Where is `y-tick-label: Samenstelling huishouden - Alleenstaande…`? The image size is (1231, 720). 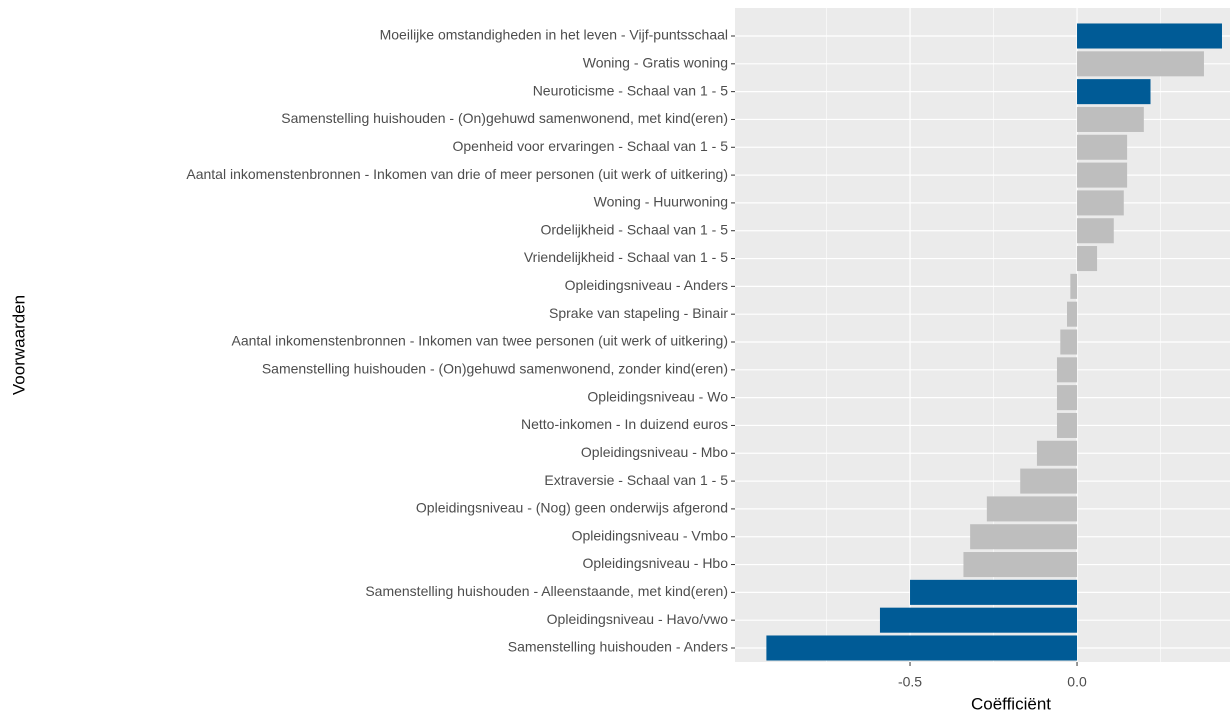 y-tick-label: Samenstelling huishouden - Alleenstaande… is located at coordinates (546, 591).